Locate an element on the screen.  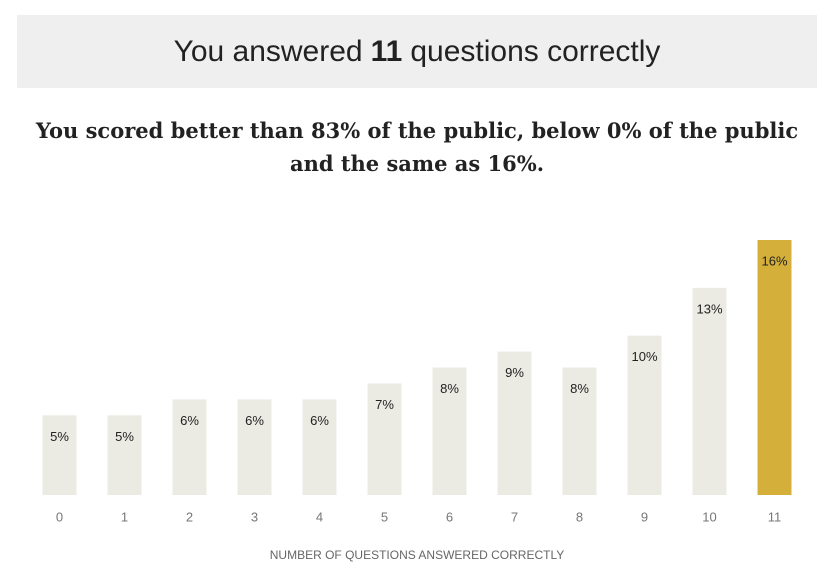
header-score: 11 is located at coordinates (386, 51).